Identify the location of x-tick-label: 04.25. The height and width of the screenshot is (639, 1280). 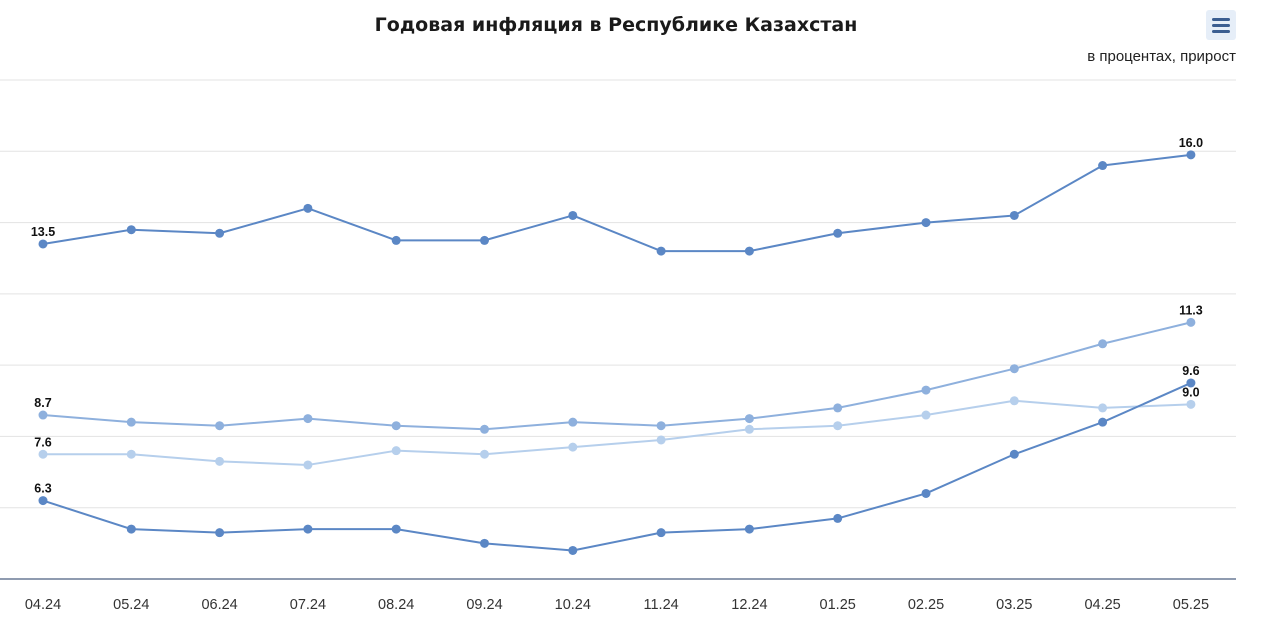
(1102, 605).